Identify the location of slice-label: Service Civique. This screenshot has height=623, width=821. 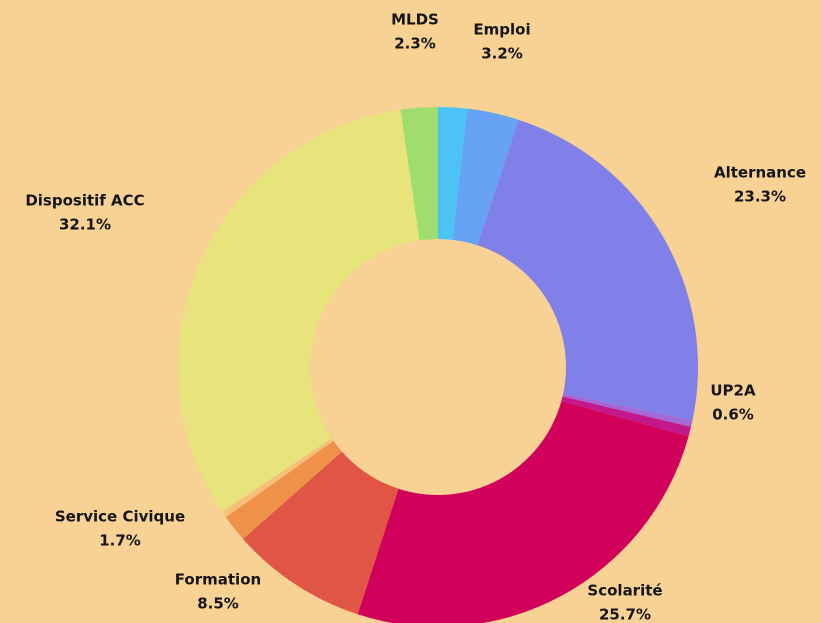
(120, 517).